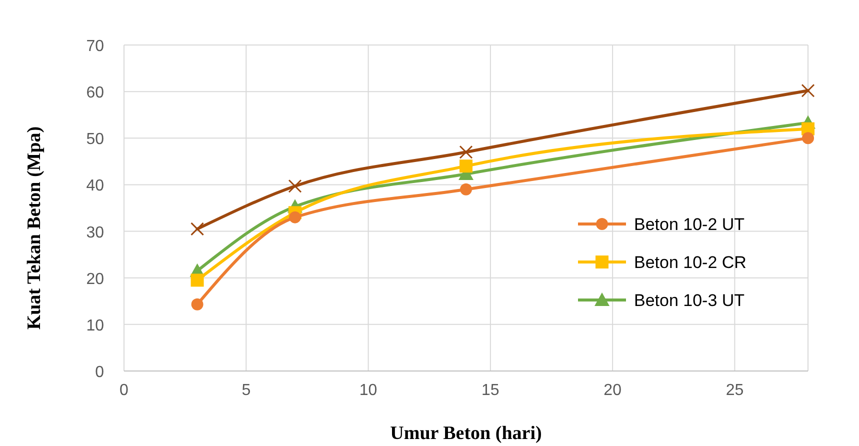 Image resolution: width=859 pixels, height=446 pixels. What do you see at coordinates (689, 224) in the screenshot?
I see `legend-label: Beton 10-2 UT` at bounding box center [689, 224].